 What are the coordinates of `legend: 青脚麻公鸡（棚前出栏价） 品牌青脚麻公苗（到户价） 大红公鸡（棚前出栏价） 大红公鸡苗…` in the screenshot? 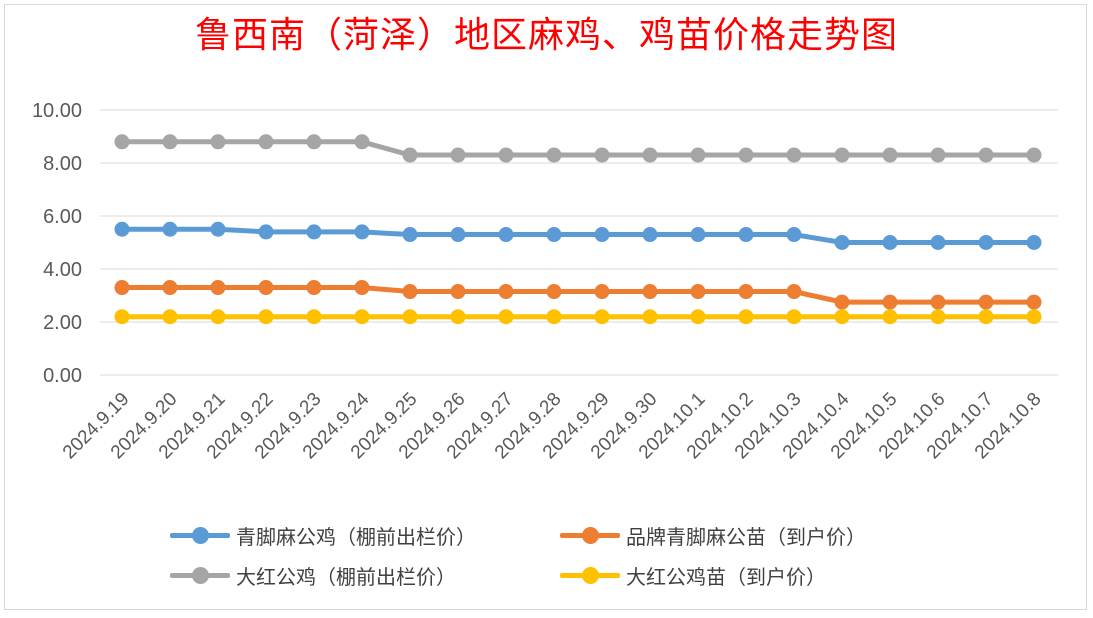 It's located at (580, 560).